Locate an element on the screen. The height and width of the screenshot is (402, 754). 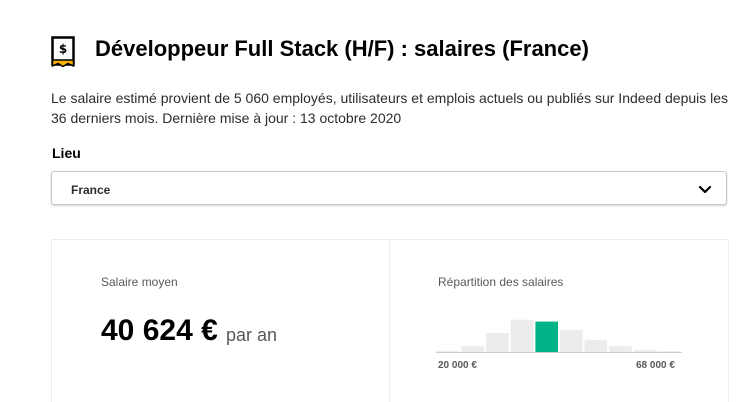
salary-period: par an is located at coordinates (252, 335).